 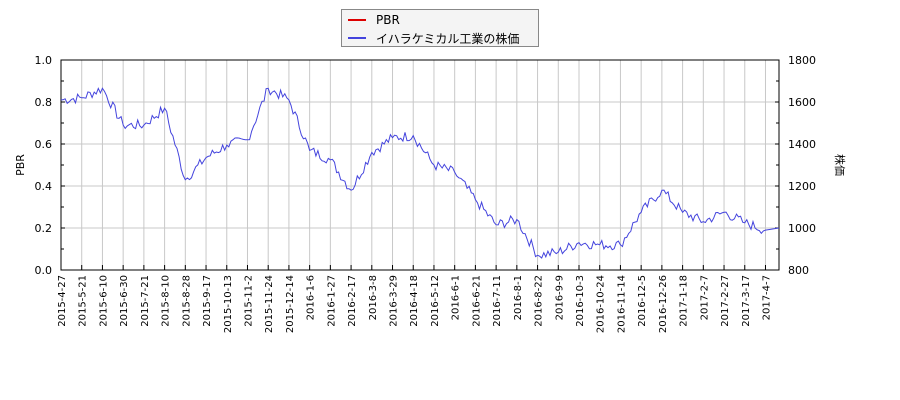 What do you see at coordinates (802, 102) in the screenshot?
I see `y2-tick-label: 1600` at bounding box center [802, 102].